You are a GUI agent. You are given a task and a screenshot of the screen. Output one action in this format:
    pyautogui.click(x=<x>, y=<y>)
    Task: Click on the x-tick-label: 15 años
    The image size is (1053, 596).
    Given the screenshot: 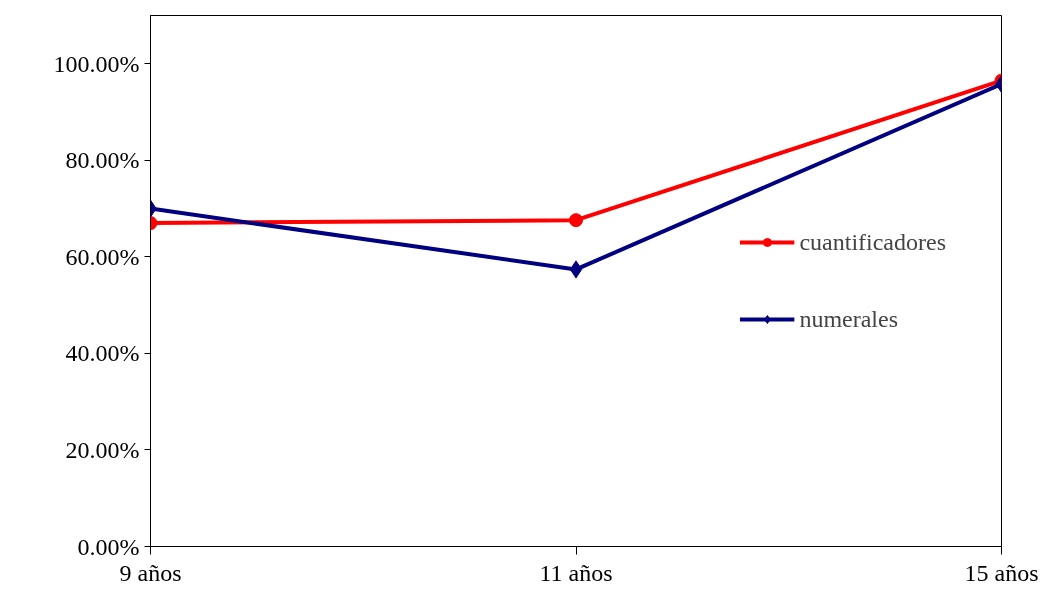 What is the action you would take?
    pyautogui.click(x=1001, y=572)
    